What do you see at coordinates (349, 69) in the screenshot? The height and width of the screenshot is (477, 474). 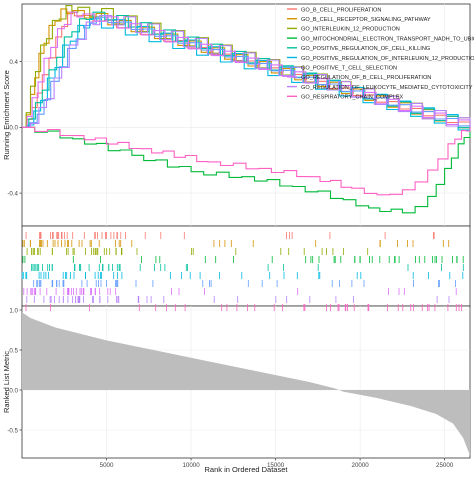 I see `legend-label: GO_POSITIVE_T_CELL_SELECTION` at bounding box center [349, 69].